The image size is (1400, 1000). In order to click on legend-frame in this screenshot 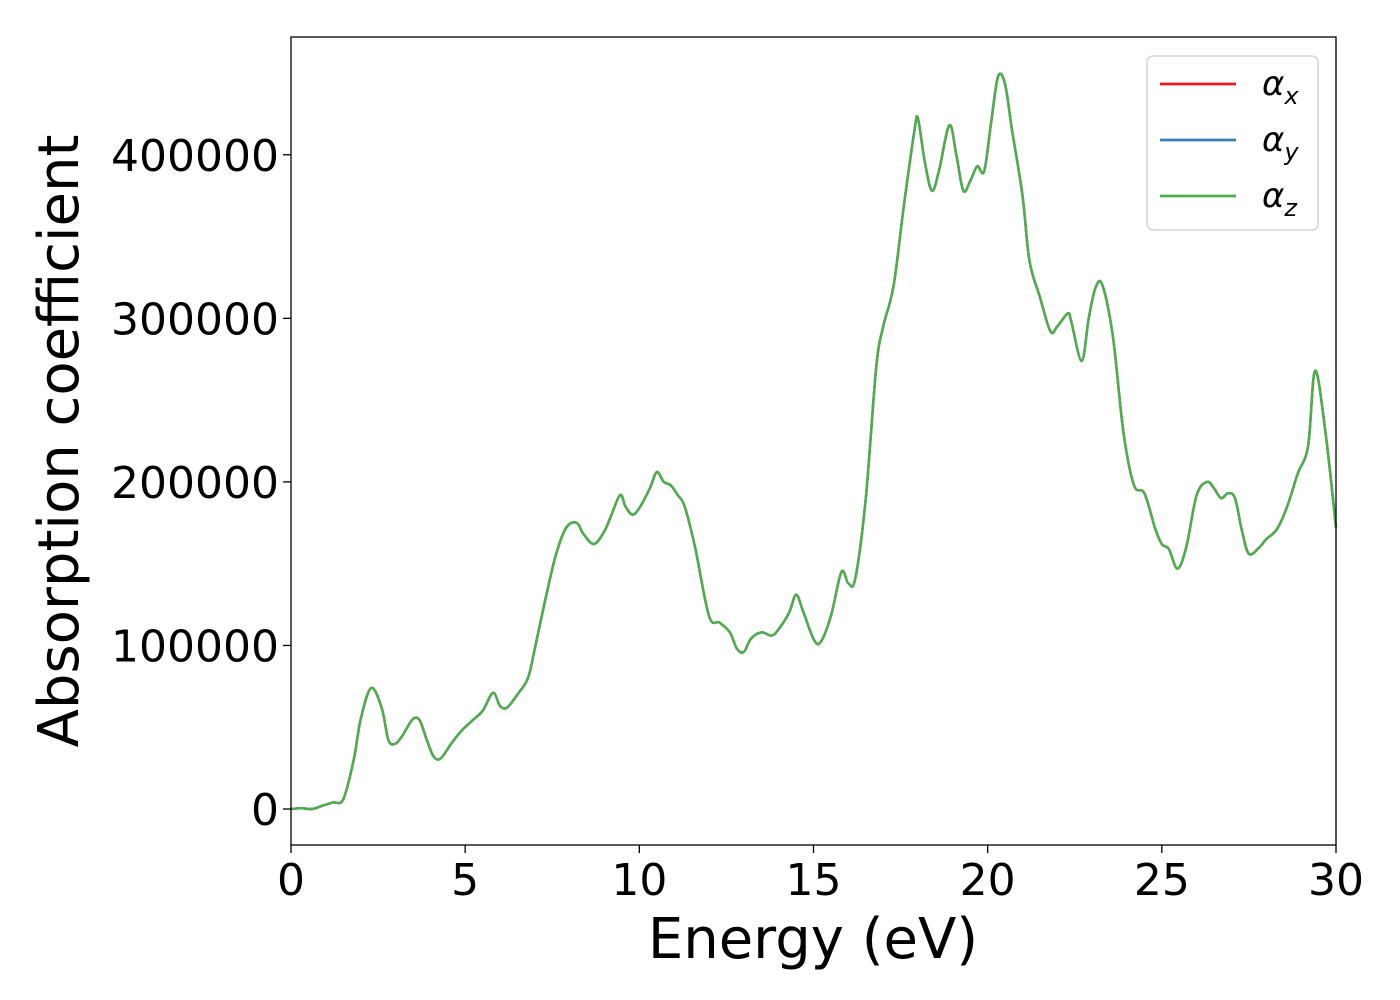, I will do `click(1232, 143)`.